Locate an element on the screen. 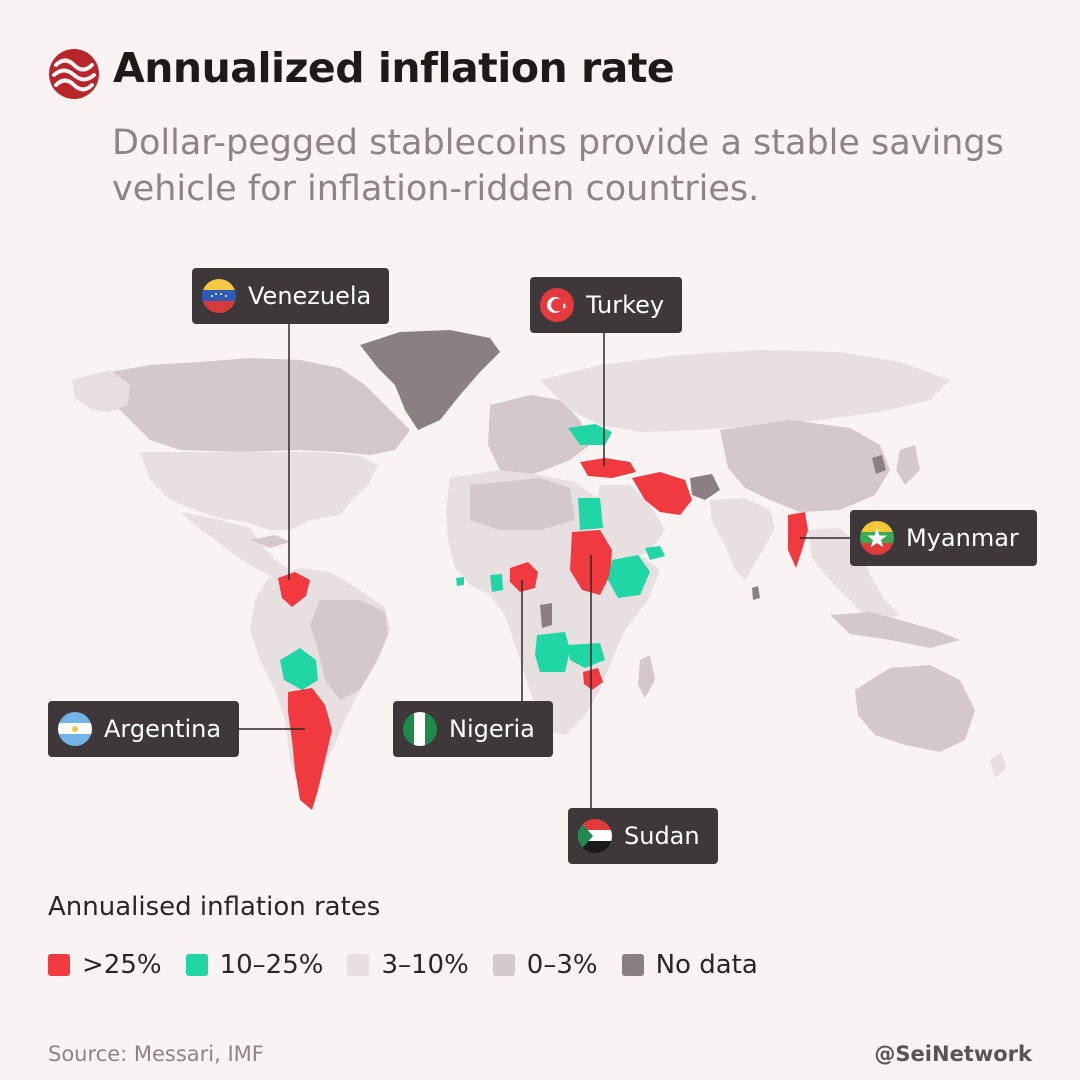 The width and height of the screenshot is (1080, 1080). nigeria-flag-icon is located at coordinates (420, 729).